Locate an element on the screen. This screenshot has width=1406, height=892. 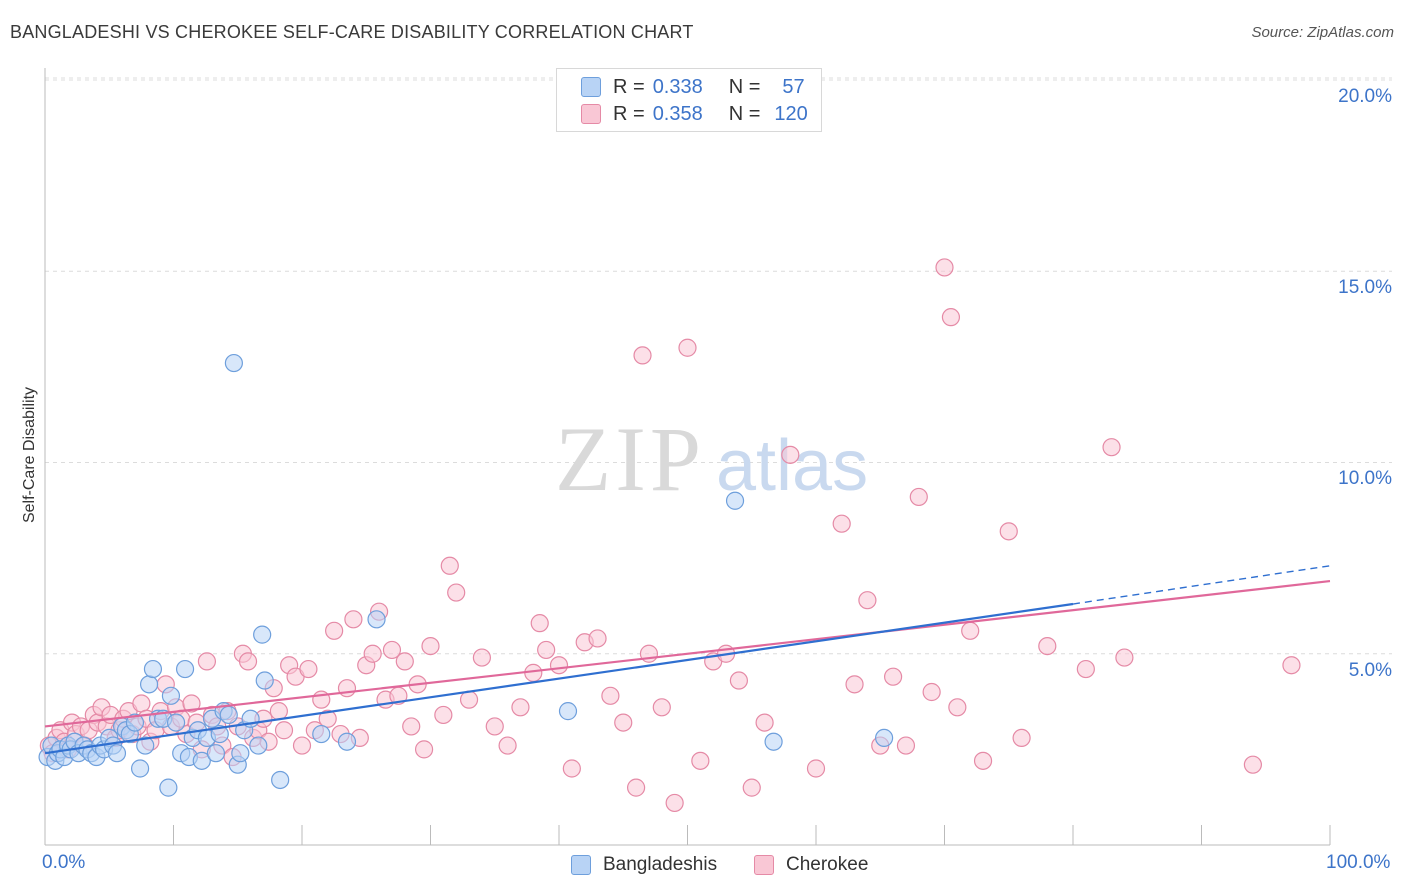
y-tick-label-15: 15.0% is located at coordinates (1365, 287).